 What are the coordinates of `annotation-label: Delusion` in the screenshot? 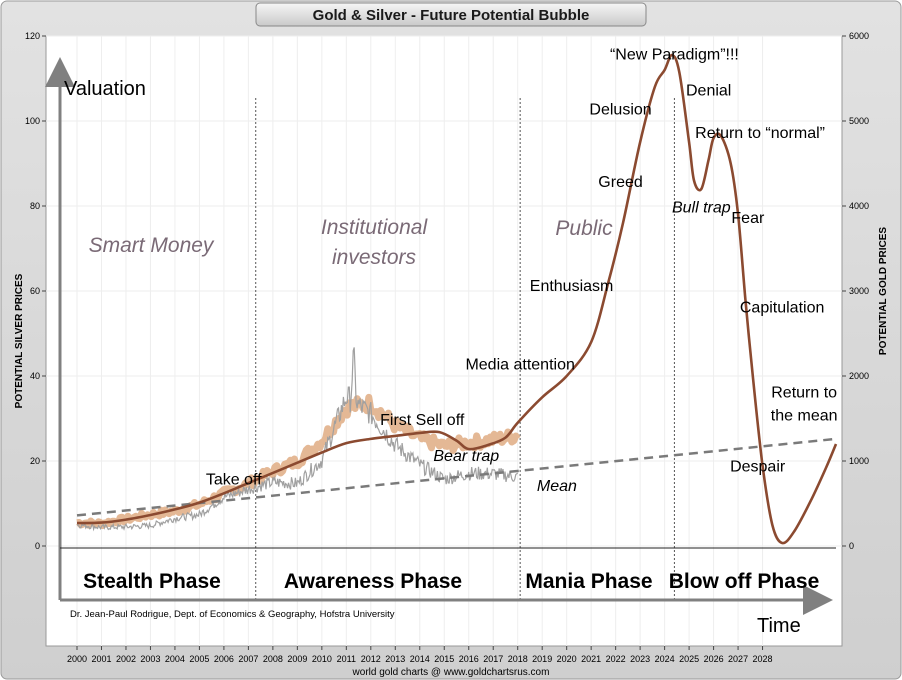 It's located at (620, 110).